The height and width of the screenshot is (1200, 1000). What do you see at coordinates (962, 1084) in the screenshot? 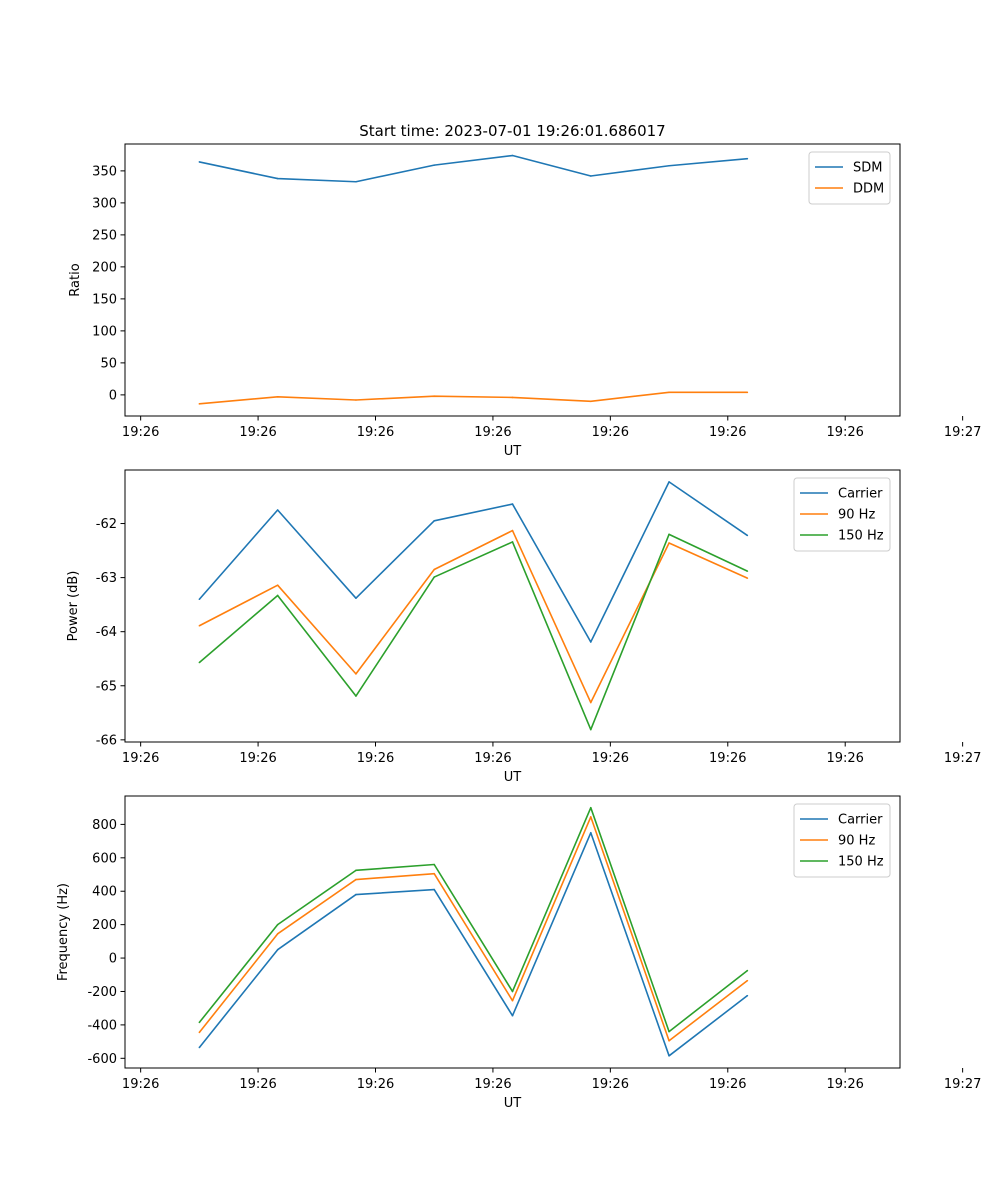
I see `frequency-x-tick-label: 19:27` at bounding box center [962, 1084].